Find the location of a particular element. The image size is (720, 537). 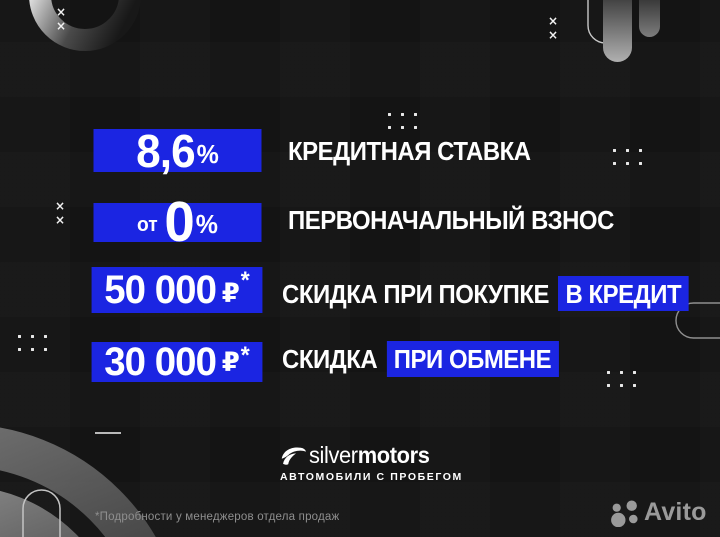

brand-name: silvermotors is located at coordinates (369, 455).